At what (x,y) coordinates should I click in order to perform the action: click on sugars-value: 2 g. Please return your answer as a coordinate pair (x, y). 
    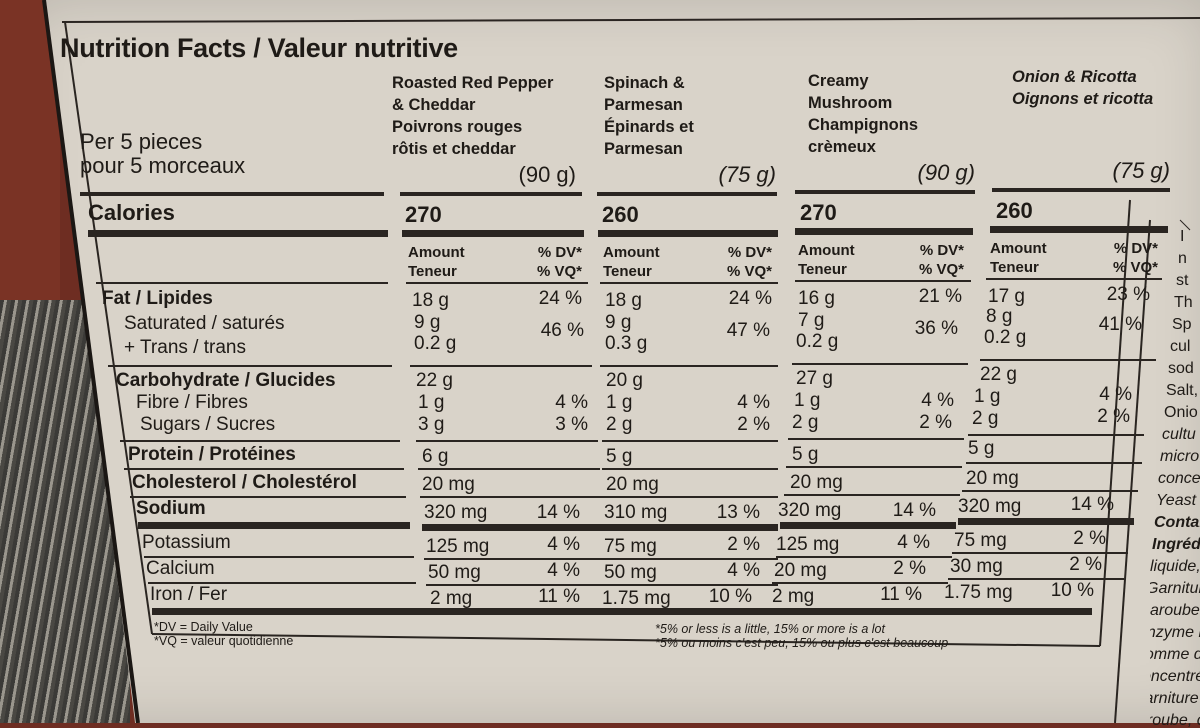
    Looking at the image, I should click on (619, 424).